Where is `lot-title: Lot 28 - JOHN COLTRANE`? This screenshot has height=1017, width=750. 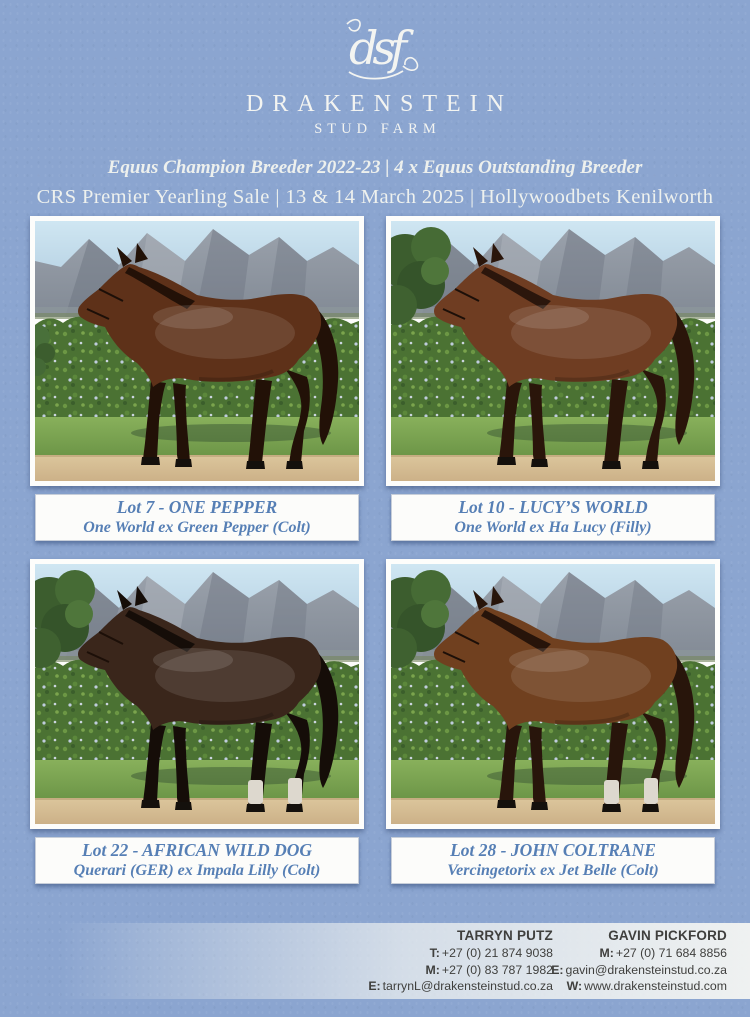 lot-title: Lot 28 - JOHN COLTRANE is located at coordinates (553, 850).